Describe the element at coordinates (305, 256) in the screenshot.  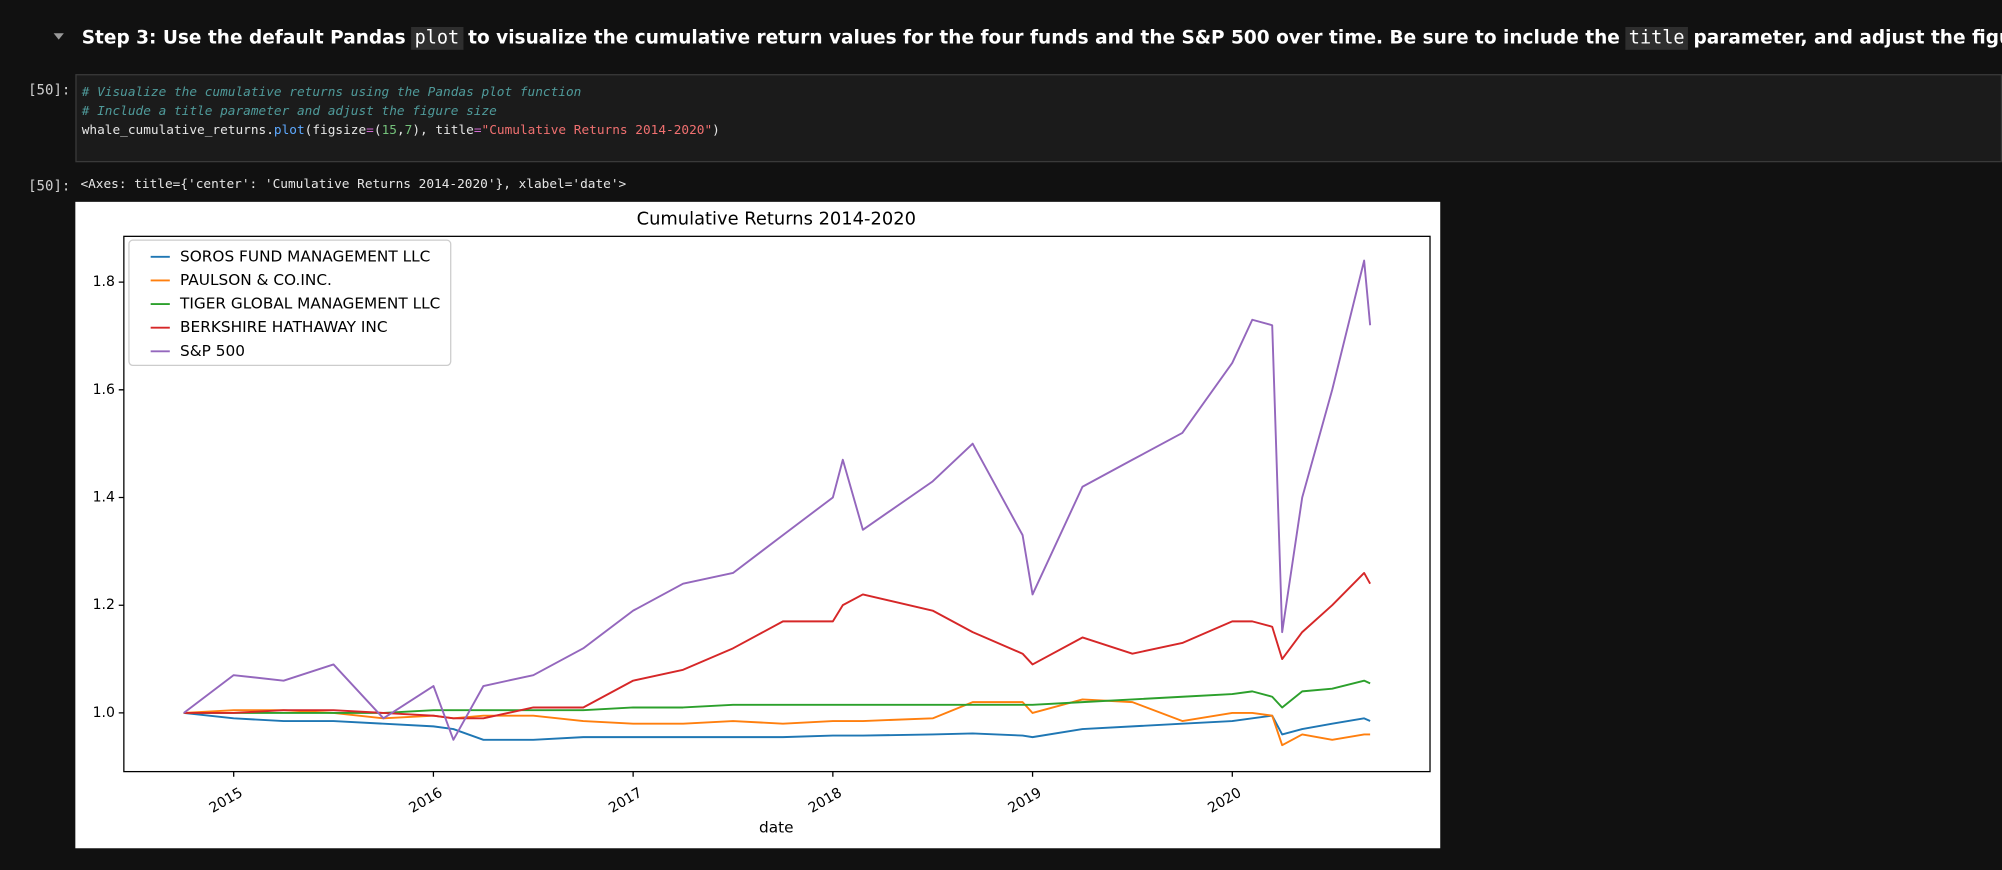
I see `legend-label: SOROS FUND MANAGEMENT LLC` at that location.